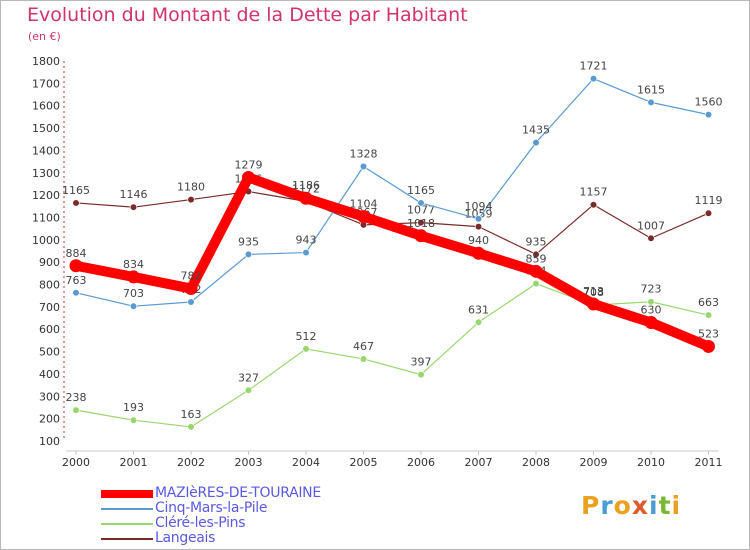  I want to click on data-label: 935, so click(536, 241).